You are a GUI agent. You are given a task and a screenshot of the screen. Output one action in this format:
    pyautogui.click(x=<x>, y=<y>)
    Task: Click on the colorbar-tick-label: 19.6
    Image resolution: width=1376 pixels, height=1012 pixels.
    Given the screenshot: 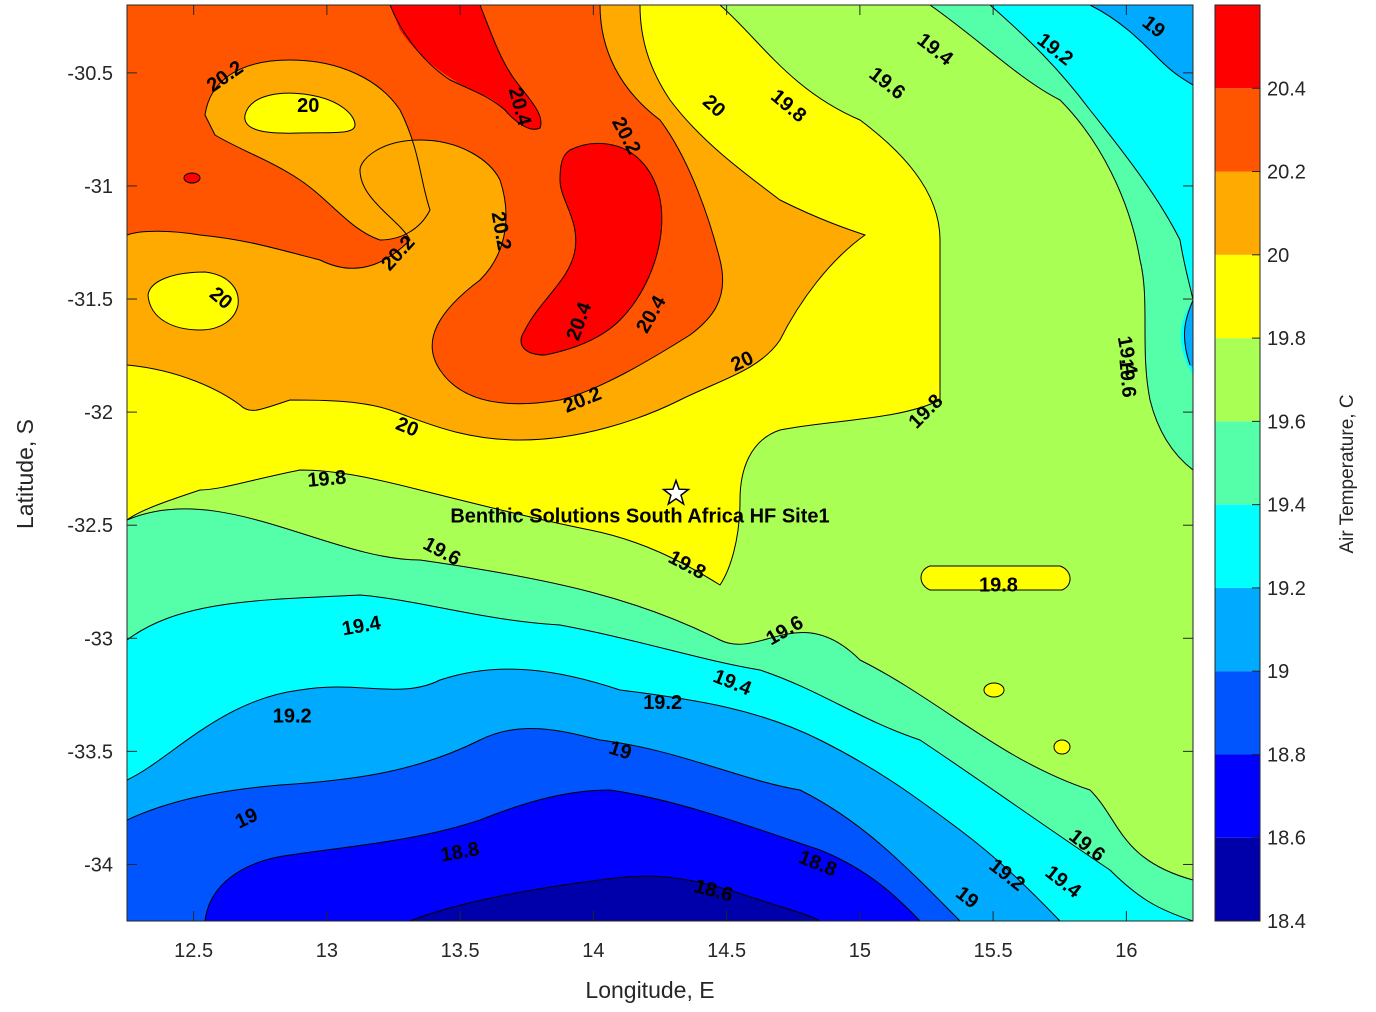 What is the action you would take?
    pyautogui.click(x=1286, y=422)
    